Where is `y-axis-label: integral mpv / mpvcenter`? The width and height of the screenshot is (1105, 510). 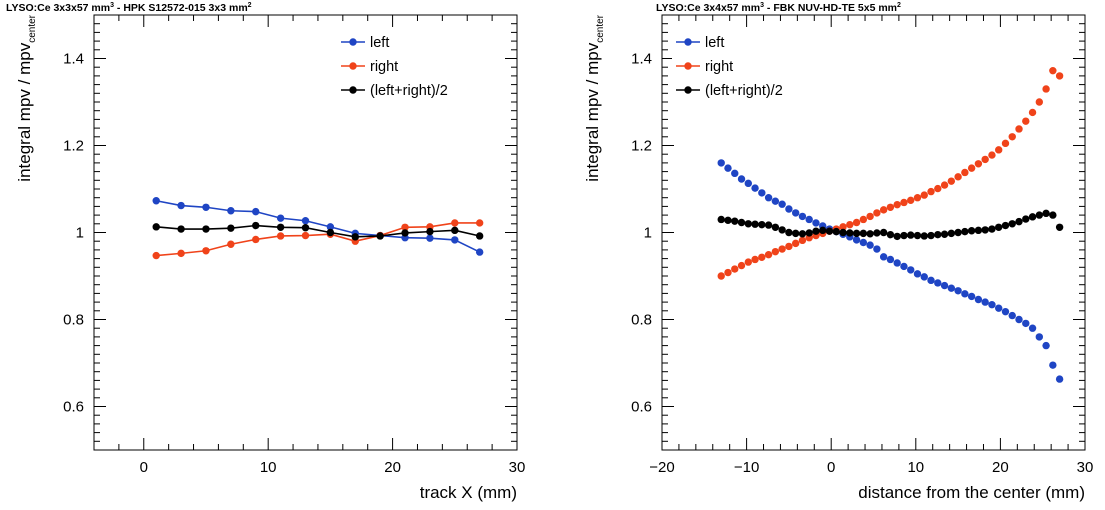
y-axis-label: integral mpv / mpvcenter is located at coordinates (594, 97).